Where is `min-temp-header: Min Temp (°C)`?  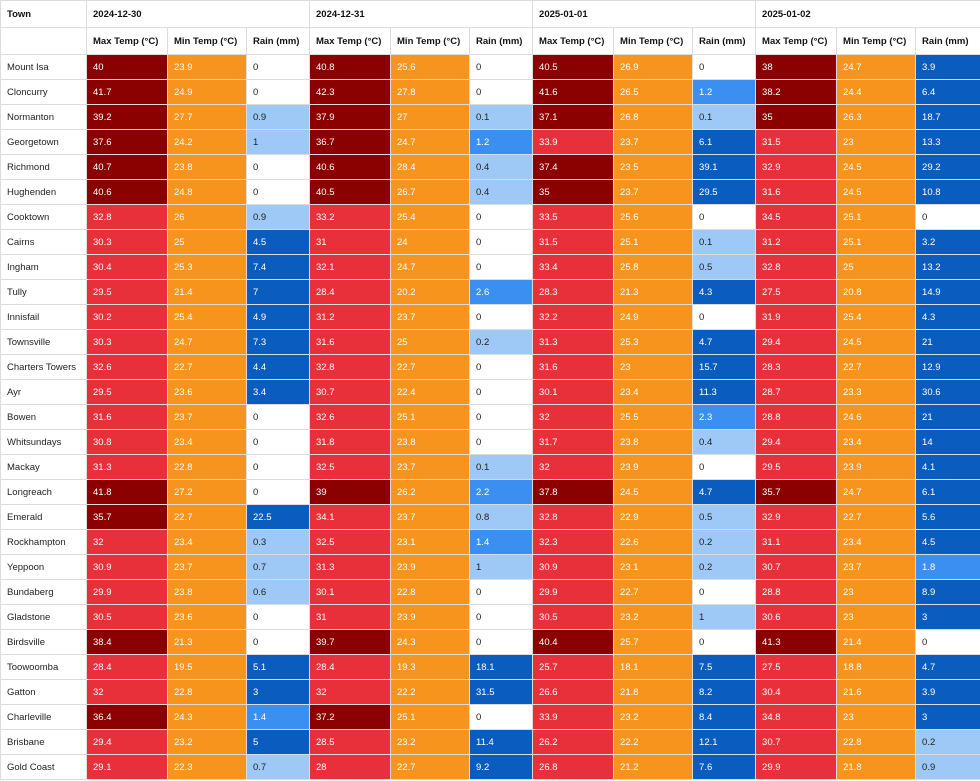
min-temp-header: Min Temp (°C) is located at coordinates (653, 41).